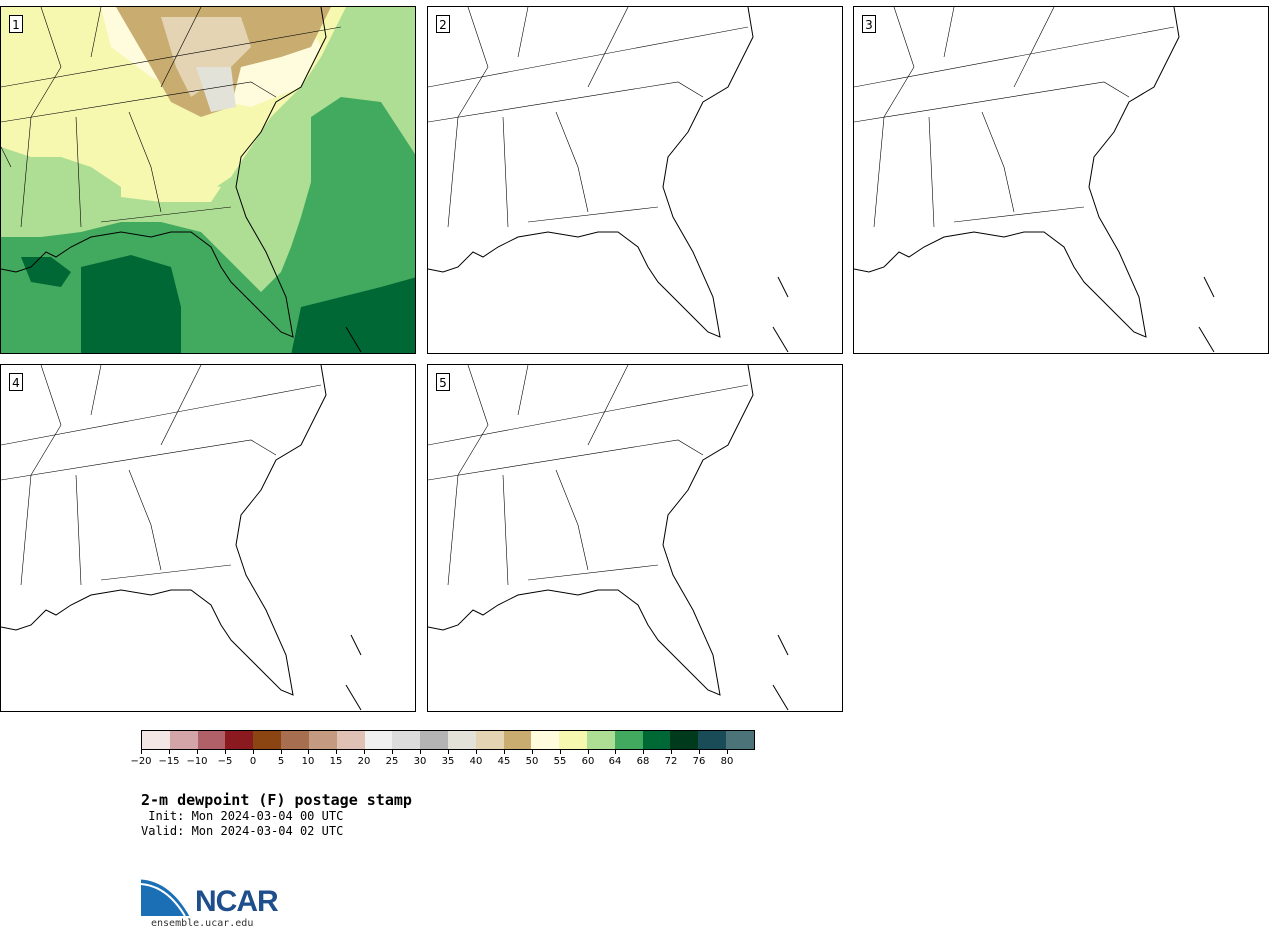  What do you see at coordinates (16, 24) in the screenshot?
I see `panel-label: 1` at bounding box center [16, 24].